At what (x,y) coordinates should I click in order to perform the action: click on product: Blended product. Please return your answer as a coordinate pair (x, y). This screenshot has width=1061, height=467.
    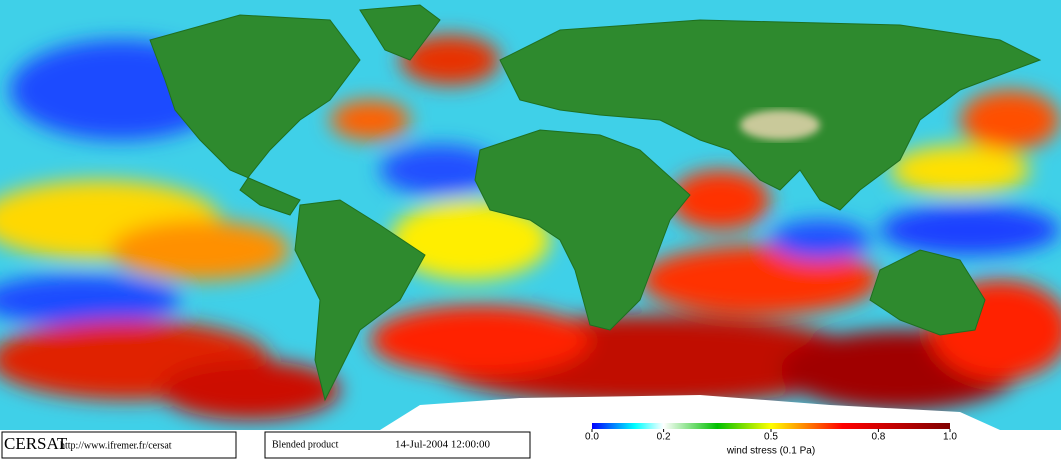
    Looking at the image, I should click on (305, 444).